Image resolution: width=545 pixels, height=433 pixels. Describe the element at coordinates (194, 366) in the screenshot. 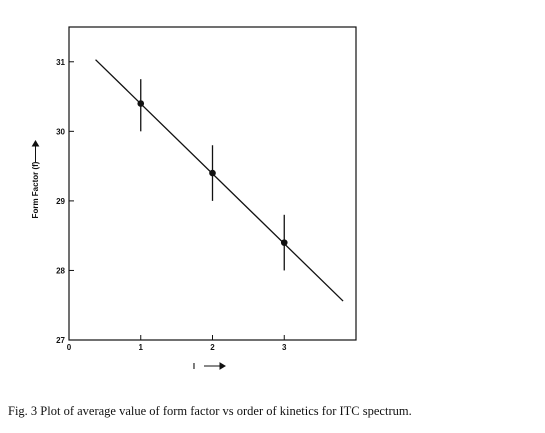

I see `x-axis-label: l` at that location.